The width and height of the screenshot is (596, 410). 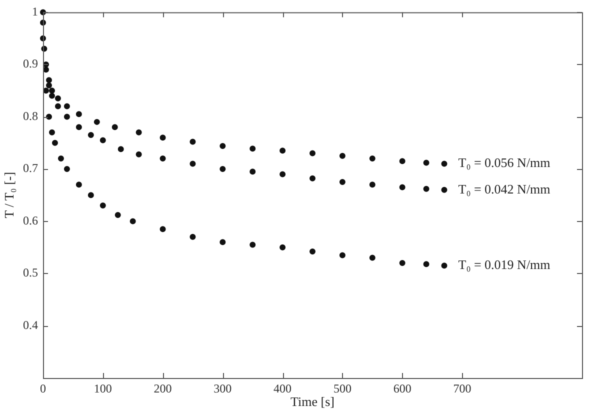 I want to click on x-tick-label: 100, so click(x=103, y=388).